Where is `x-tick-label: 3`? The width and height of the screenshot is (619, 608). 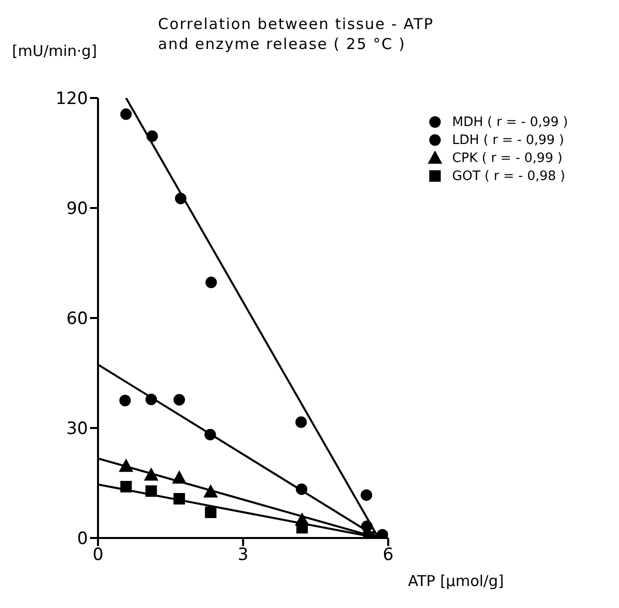 x-tick-label: 3 is located at coordinates (243, 555).